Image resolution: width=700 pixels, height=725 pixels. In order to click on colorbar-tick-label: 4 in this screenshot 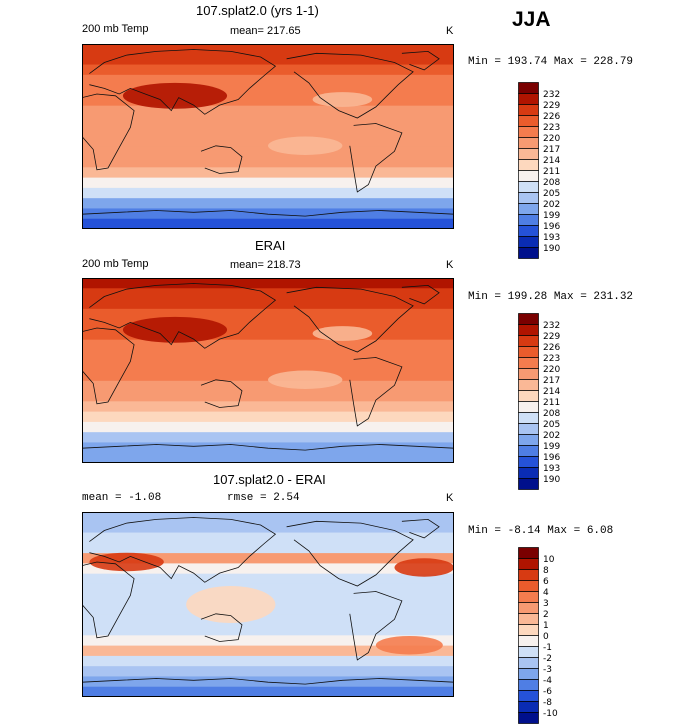, I will do `click(546, 593)`.